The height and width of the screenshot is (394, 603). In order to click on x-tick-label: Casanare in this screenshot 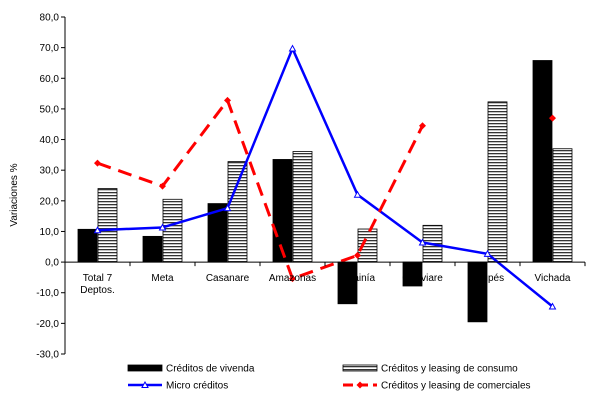, I will do `click(228, 278)`.